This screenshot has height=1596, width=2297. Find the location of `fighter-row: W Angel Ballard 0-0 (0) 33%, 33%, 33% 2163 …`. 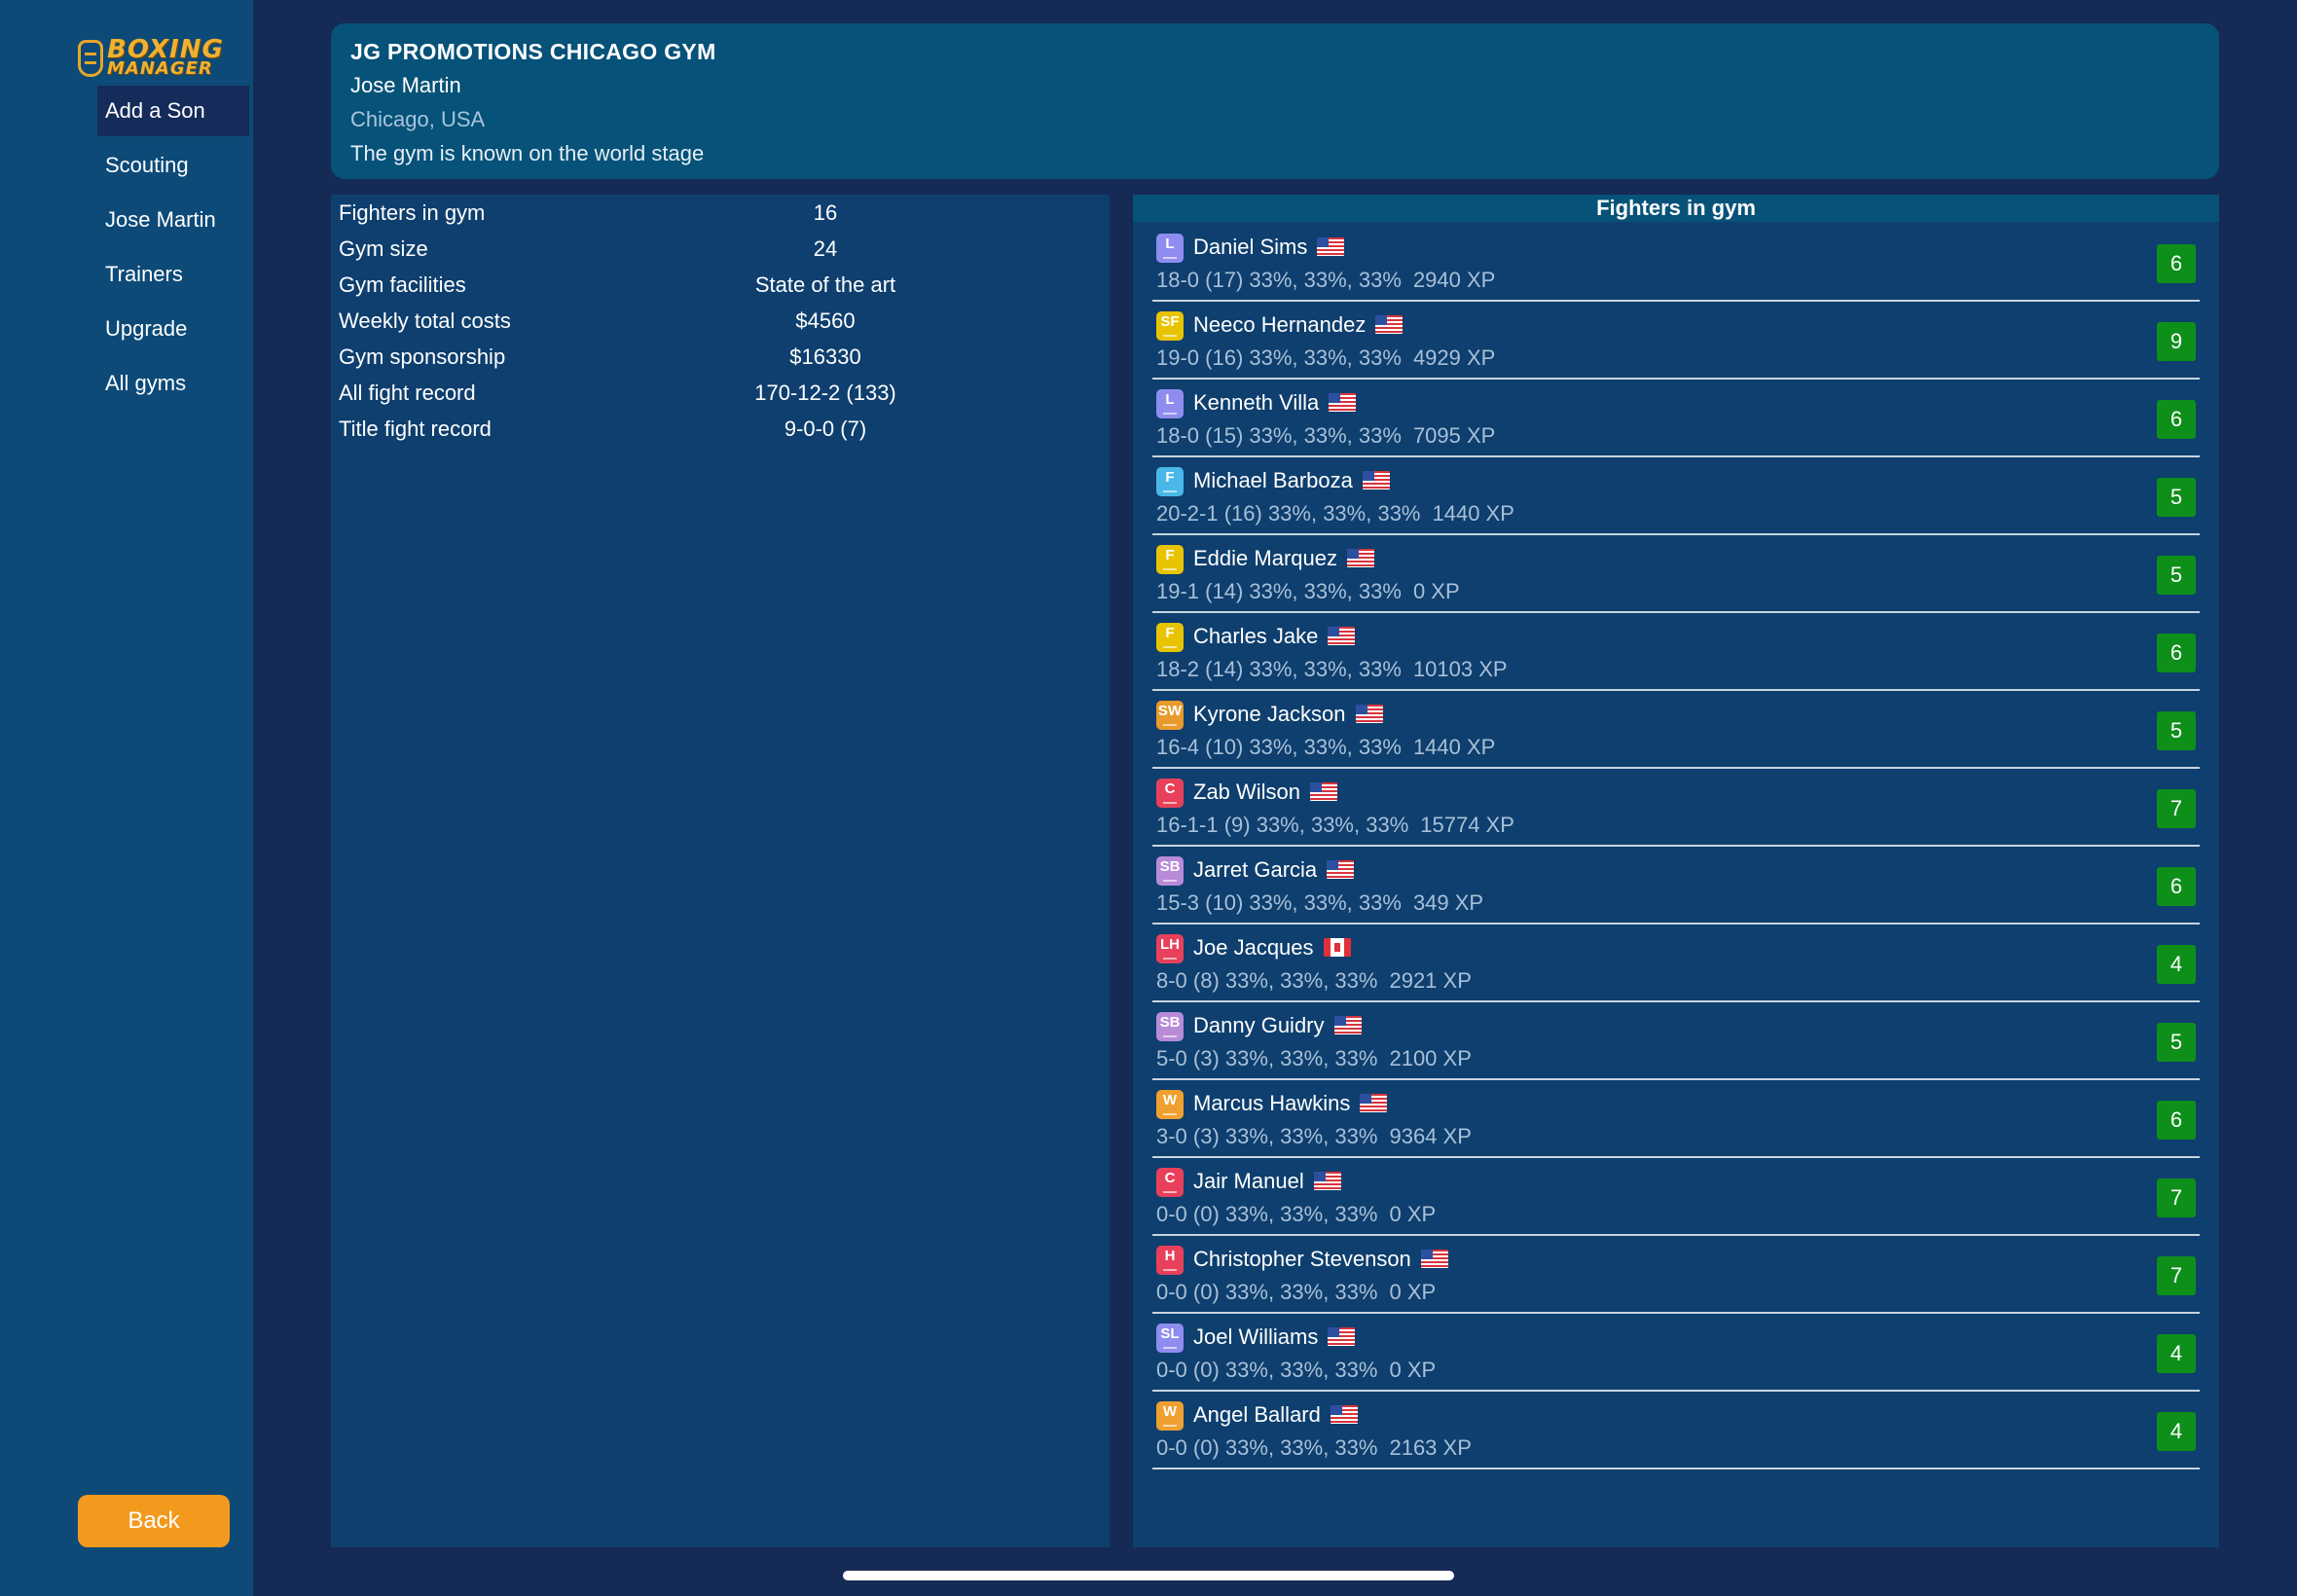

fighter-row: W Angel Ballard 0-0 (0) 33%, 33%, 33% 2163 … is located at coordinates (1676, 1430).